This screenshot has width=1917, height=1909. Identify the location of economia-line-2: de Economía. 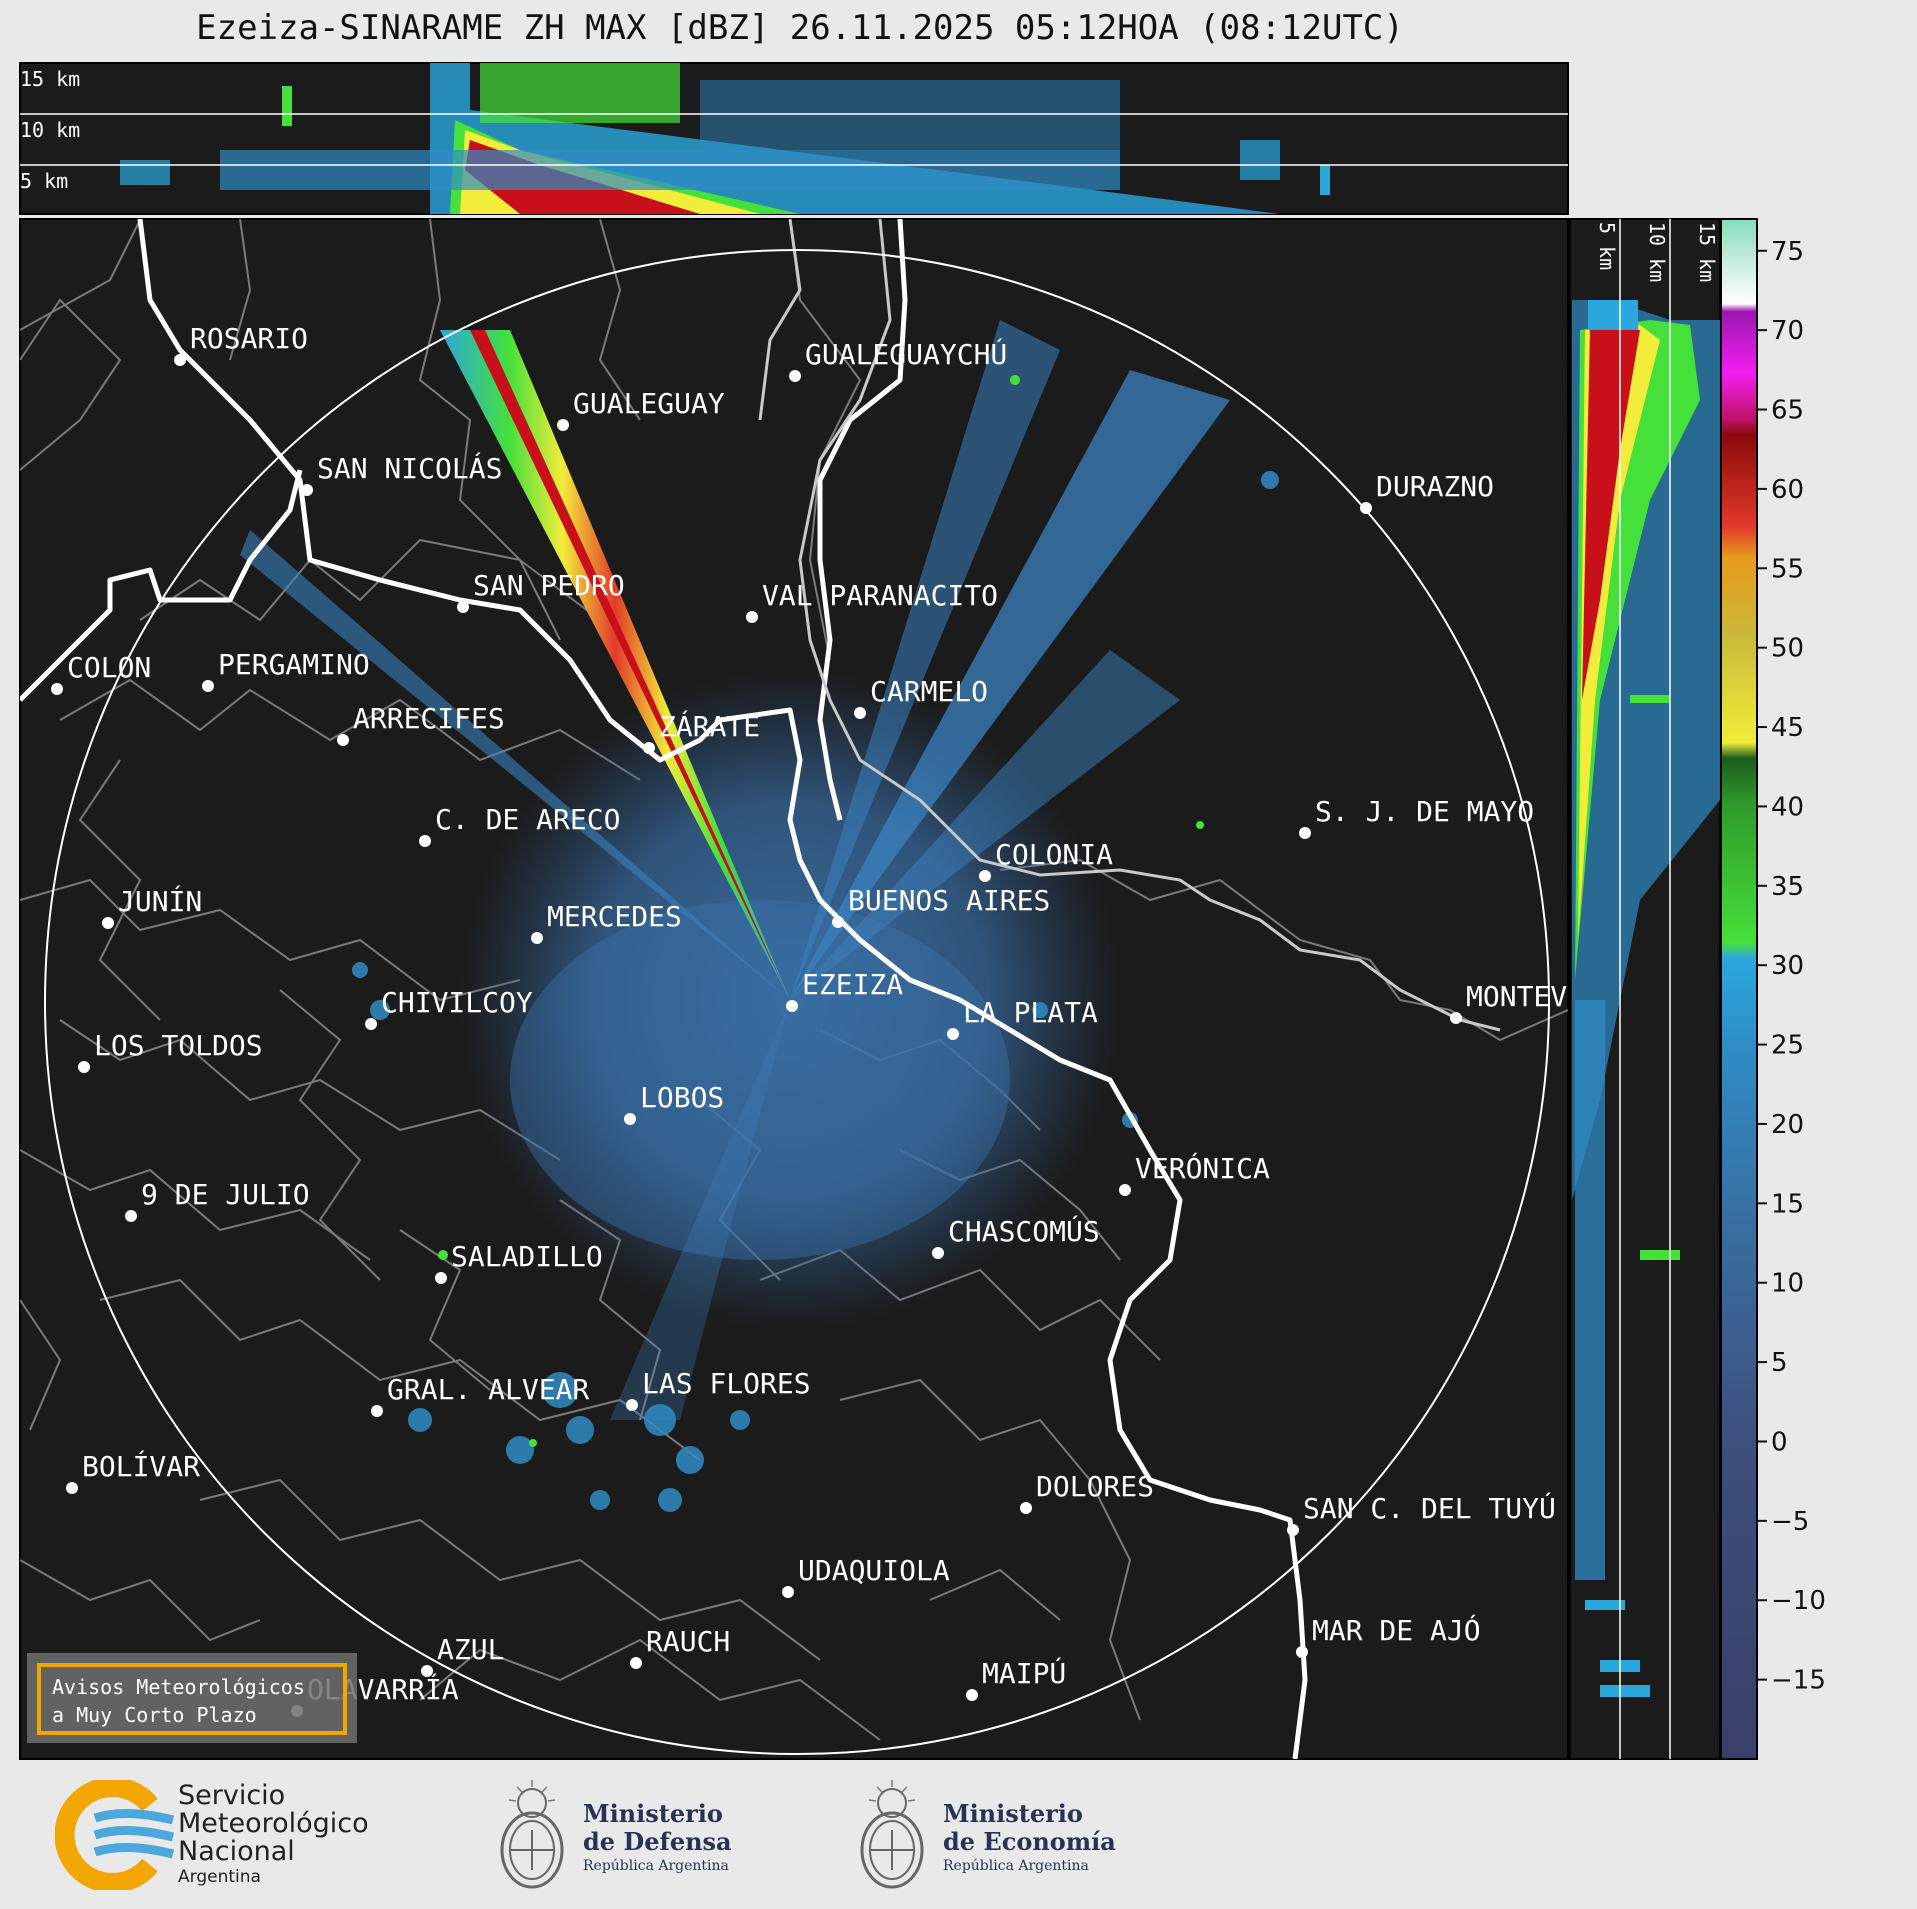
(1029, 1841).